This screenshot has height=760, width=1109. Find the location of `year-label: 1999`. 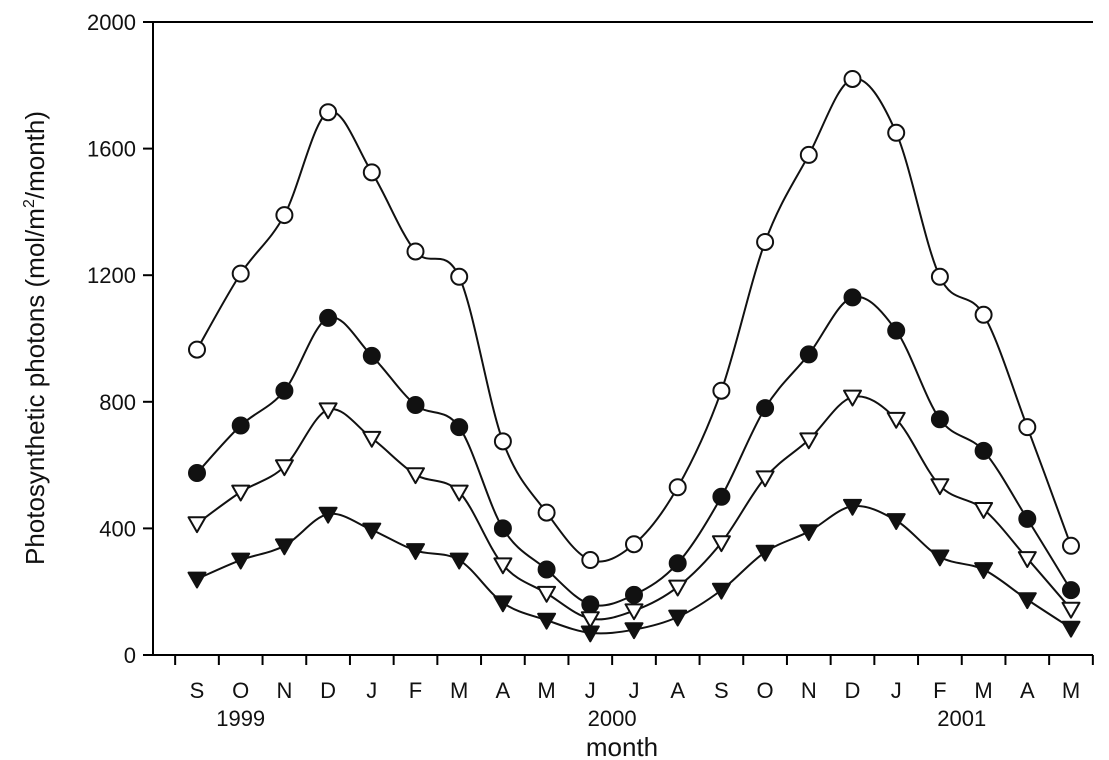

year-label: 1999 is located at coordinates (240, 718).